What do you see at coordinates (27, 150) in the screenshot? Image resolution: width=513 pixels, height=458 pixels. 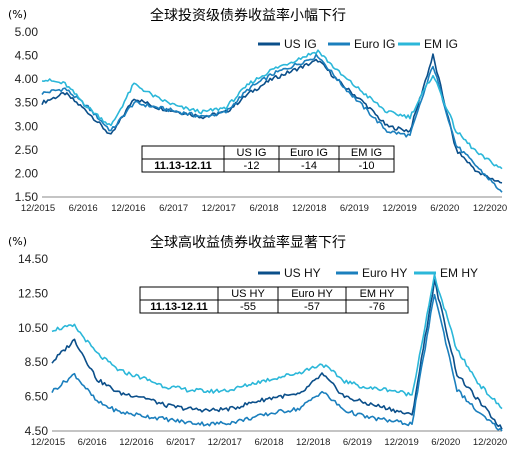 I see `y-tick-label: 2.50` at bounding box center [27, 150].